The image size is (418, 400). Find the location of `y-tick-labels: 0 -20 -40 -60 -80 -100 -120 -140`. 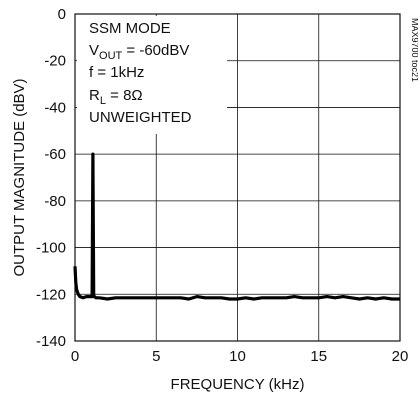

y-tick-labels: 0 -20 -40 -60 -80 -100 -120 -140 is located at coordinates (51, 178).